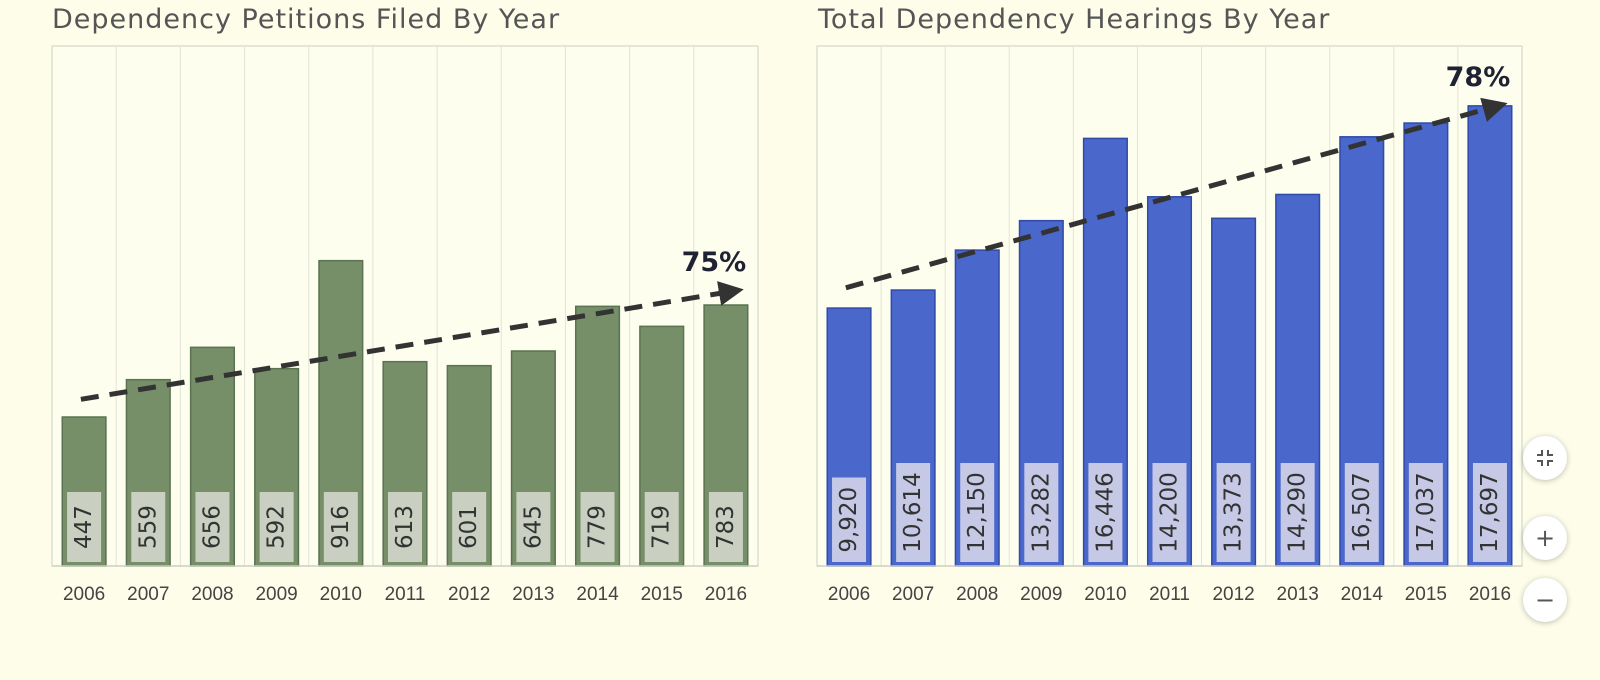 The width and height of the screenshot is (1600, 680). Describe the element at coordinates (714, 262) in the screenshot. I see `trend-percent-label: 75%` at that location.